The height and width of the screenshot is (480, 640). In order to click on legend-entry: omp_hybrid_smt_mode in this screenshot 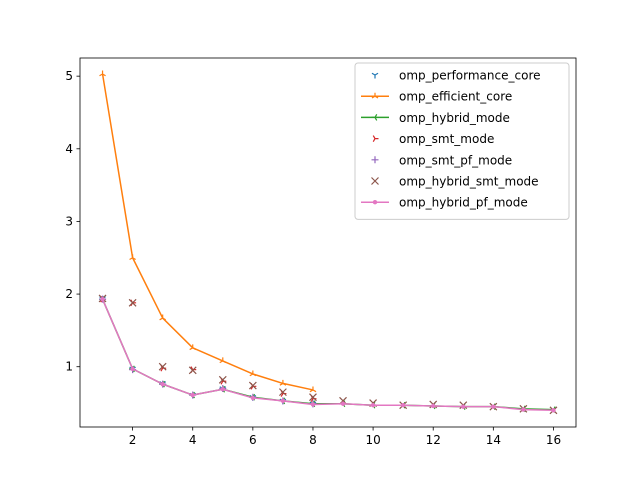, I will do `click(455, 182)`.